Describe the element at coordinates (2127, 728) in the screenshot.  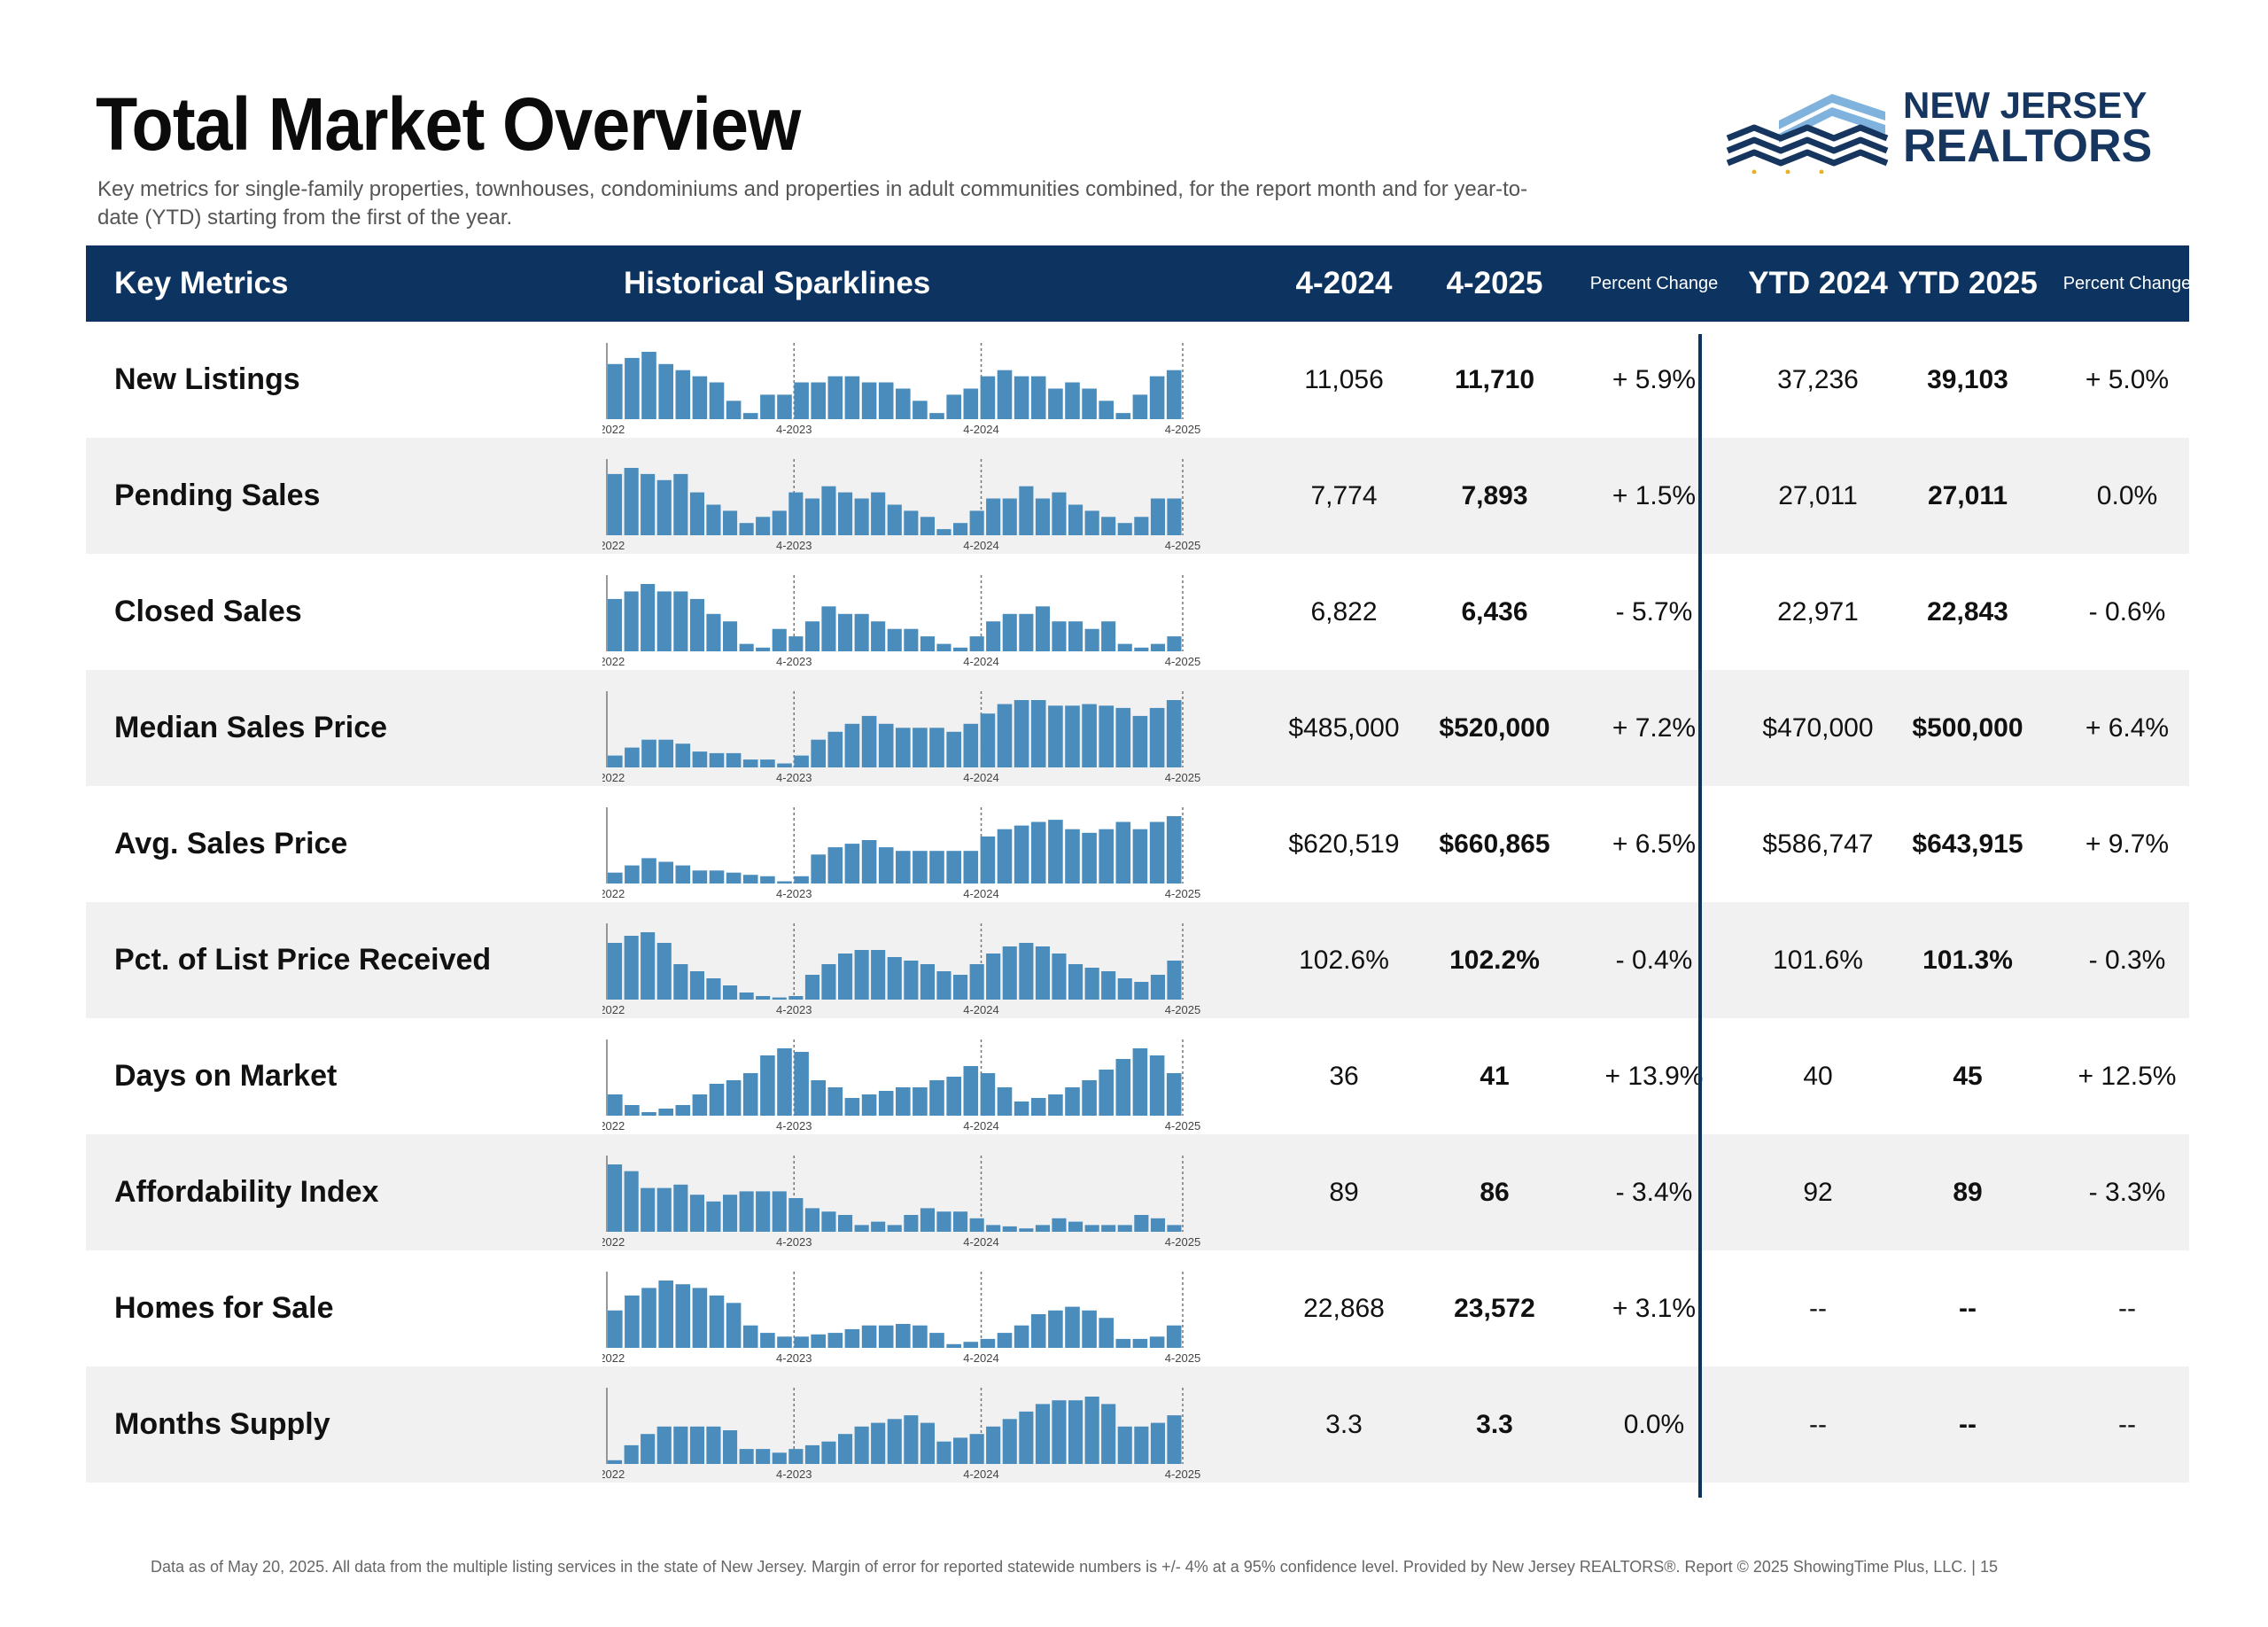
I see `metric-value-ytd_pct: + 6.4%` at that location.